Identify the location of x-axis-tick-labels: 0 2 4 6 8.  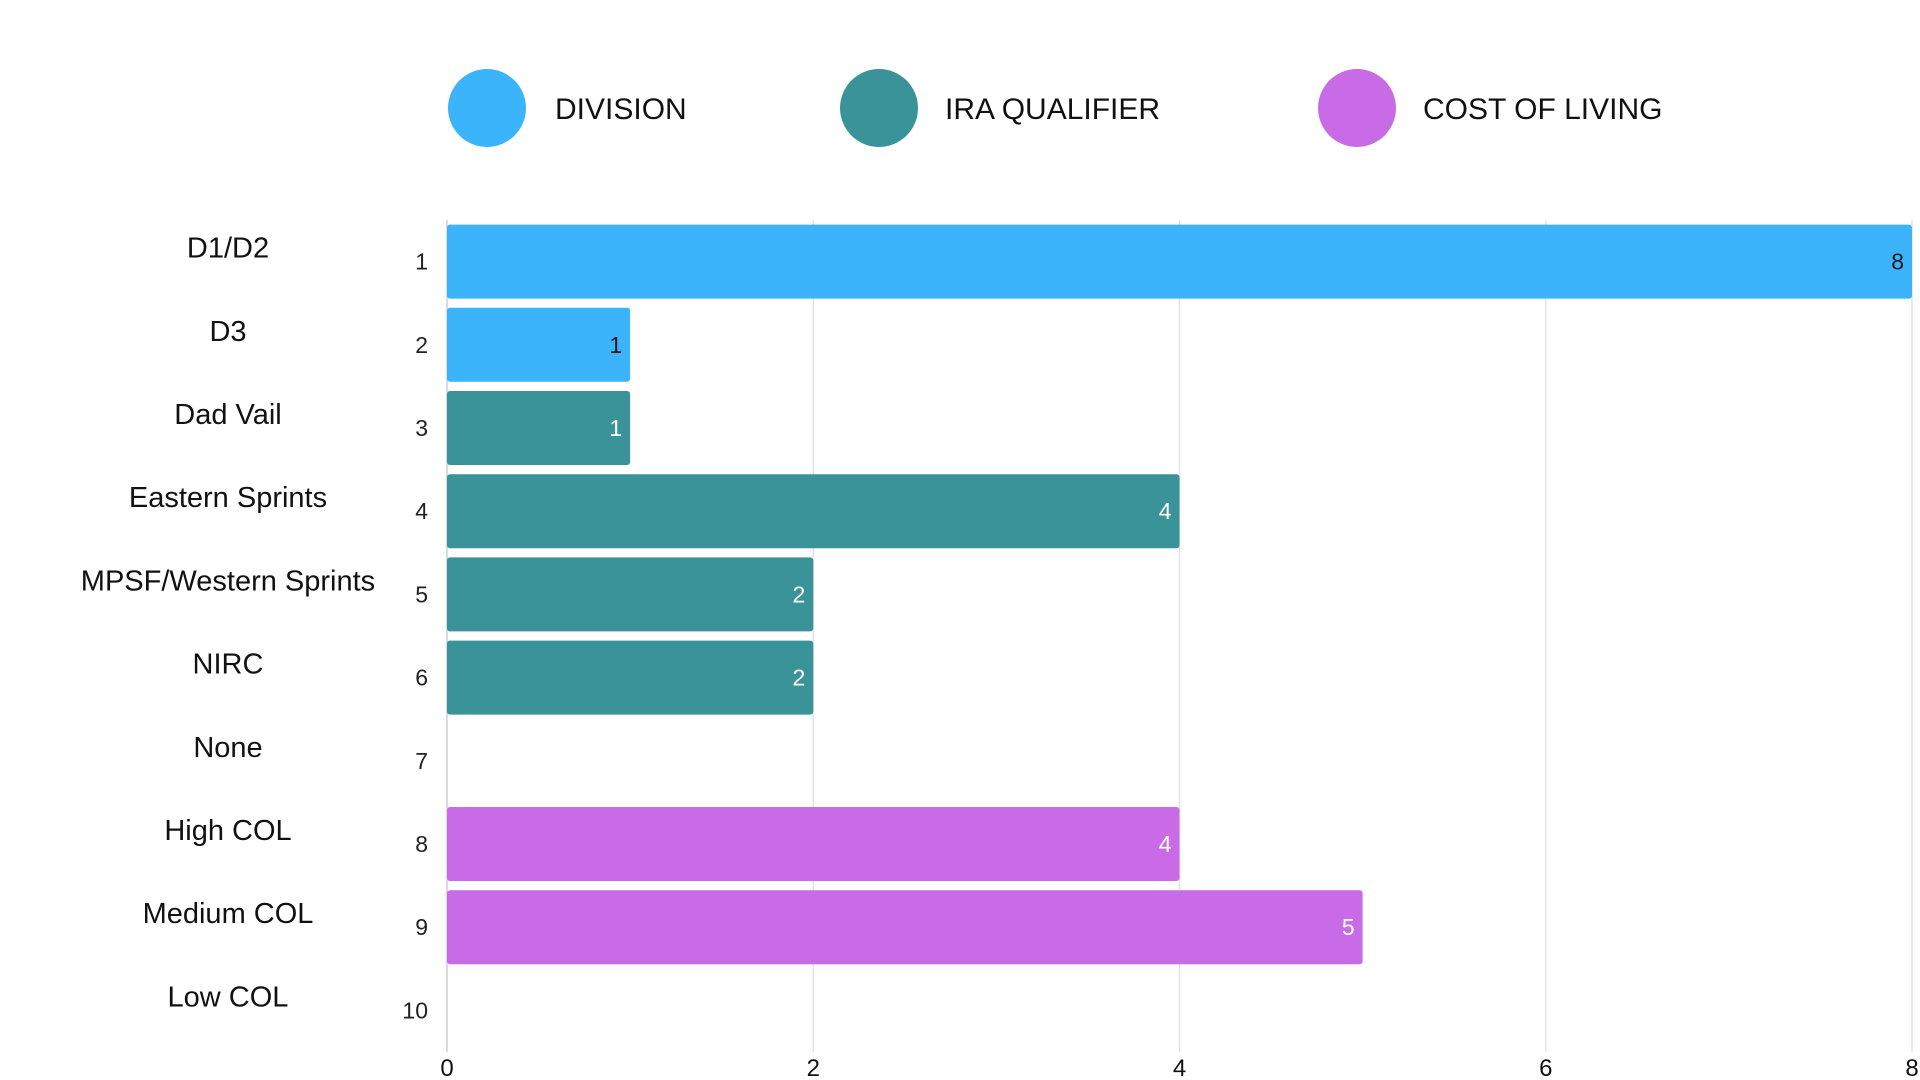
(1179, 1067).